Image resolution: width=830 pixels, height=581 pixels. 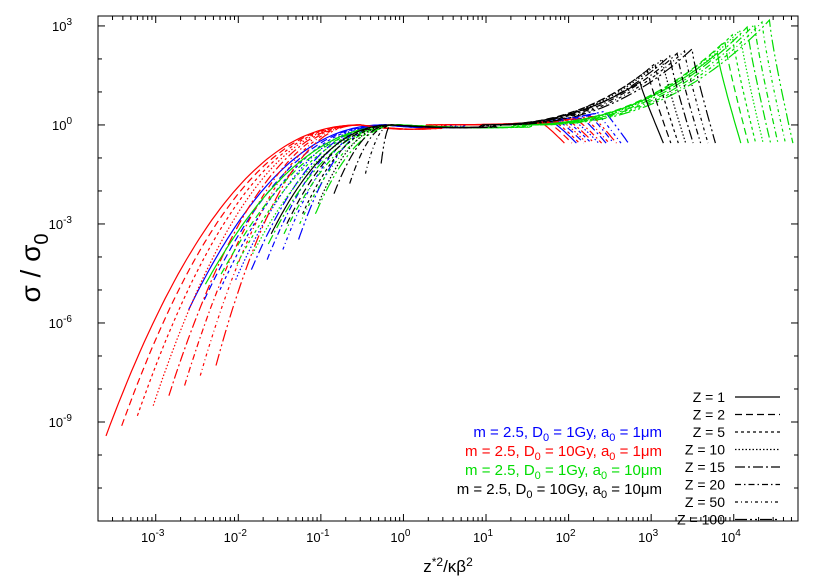 I want to click on x-tick-label: 10⁴, so click(x=731, y=536).